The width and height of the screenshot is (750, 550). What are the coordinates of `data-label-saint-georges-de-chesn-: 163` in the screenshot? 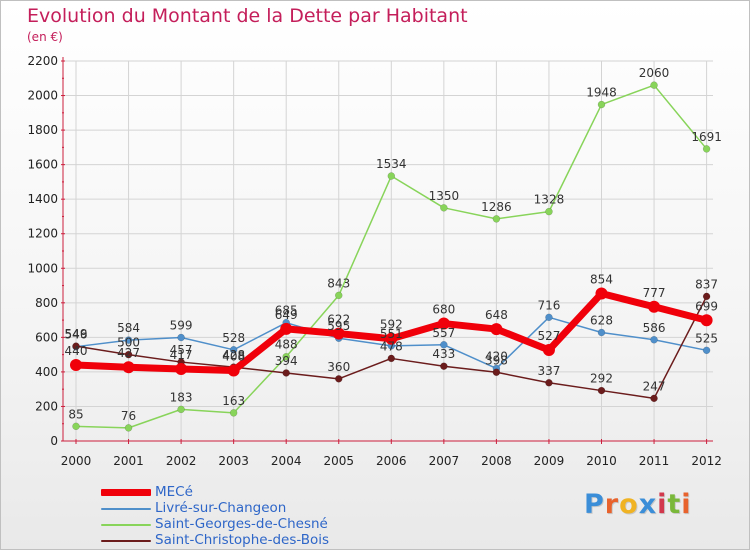 It's located at (233, 401).